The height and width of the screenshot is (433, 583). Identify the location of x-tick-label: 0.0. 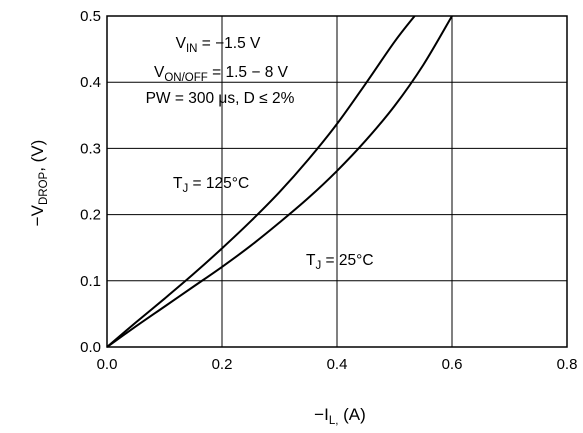
(107, 364).